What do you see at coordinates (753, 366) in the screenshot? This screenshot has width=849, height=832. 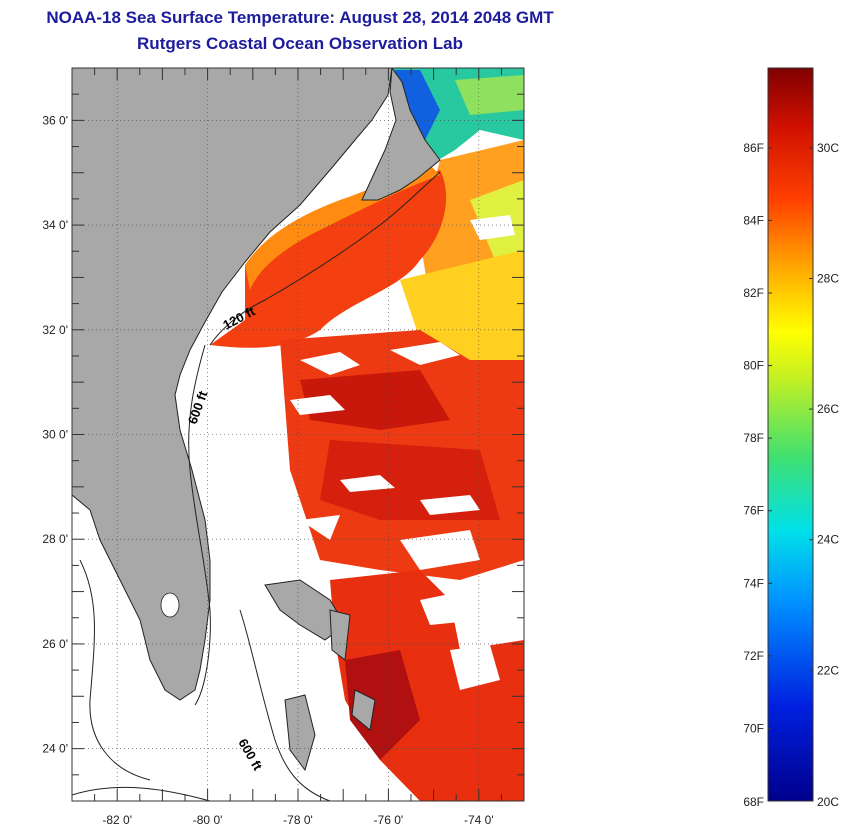 I see `colorbar-label-f: 80F` at bounding box center [753, 366].